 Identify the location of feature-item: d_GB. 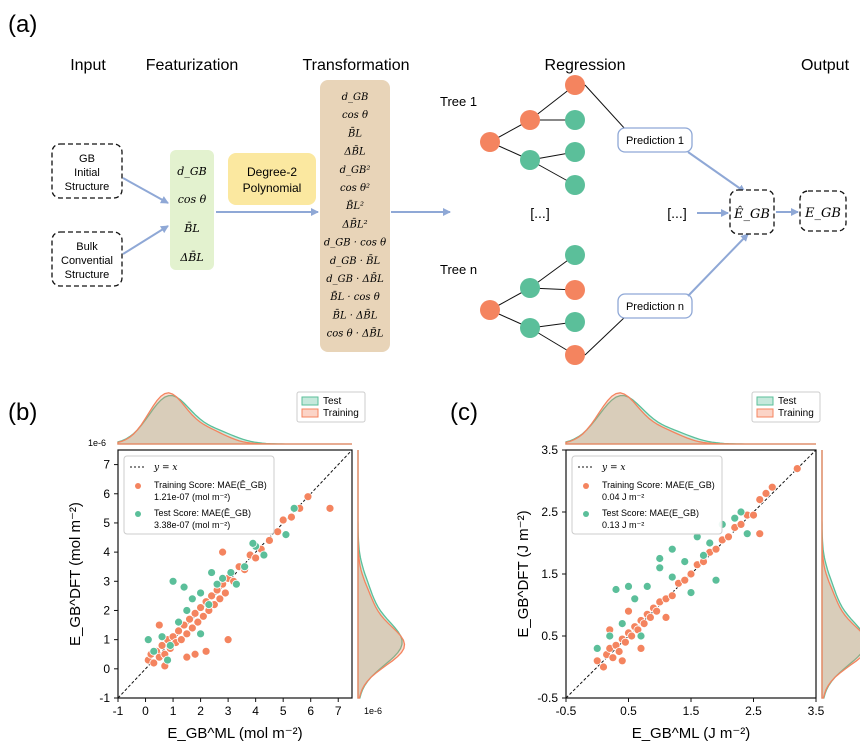
(191, 171).